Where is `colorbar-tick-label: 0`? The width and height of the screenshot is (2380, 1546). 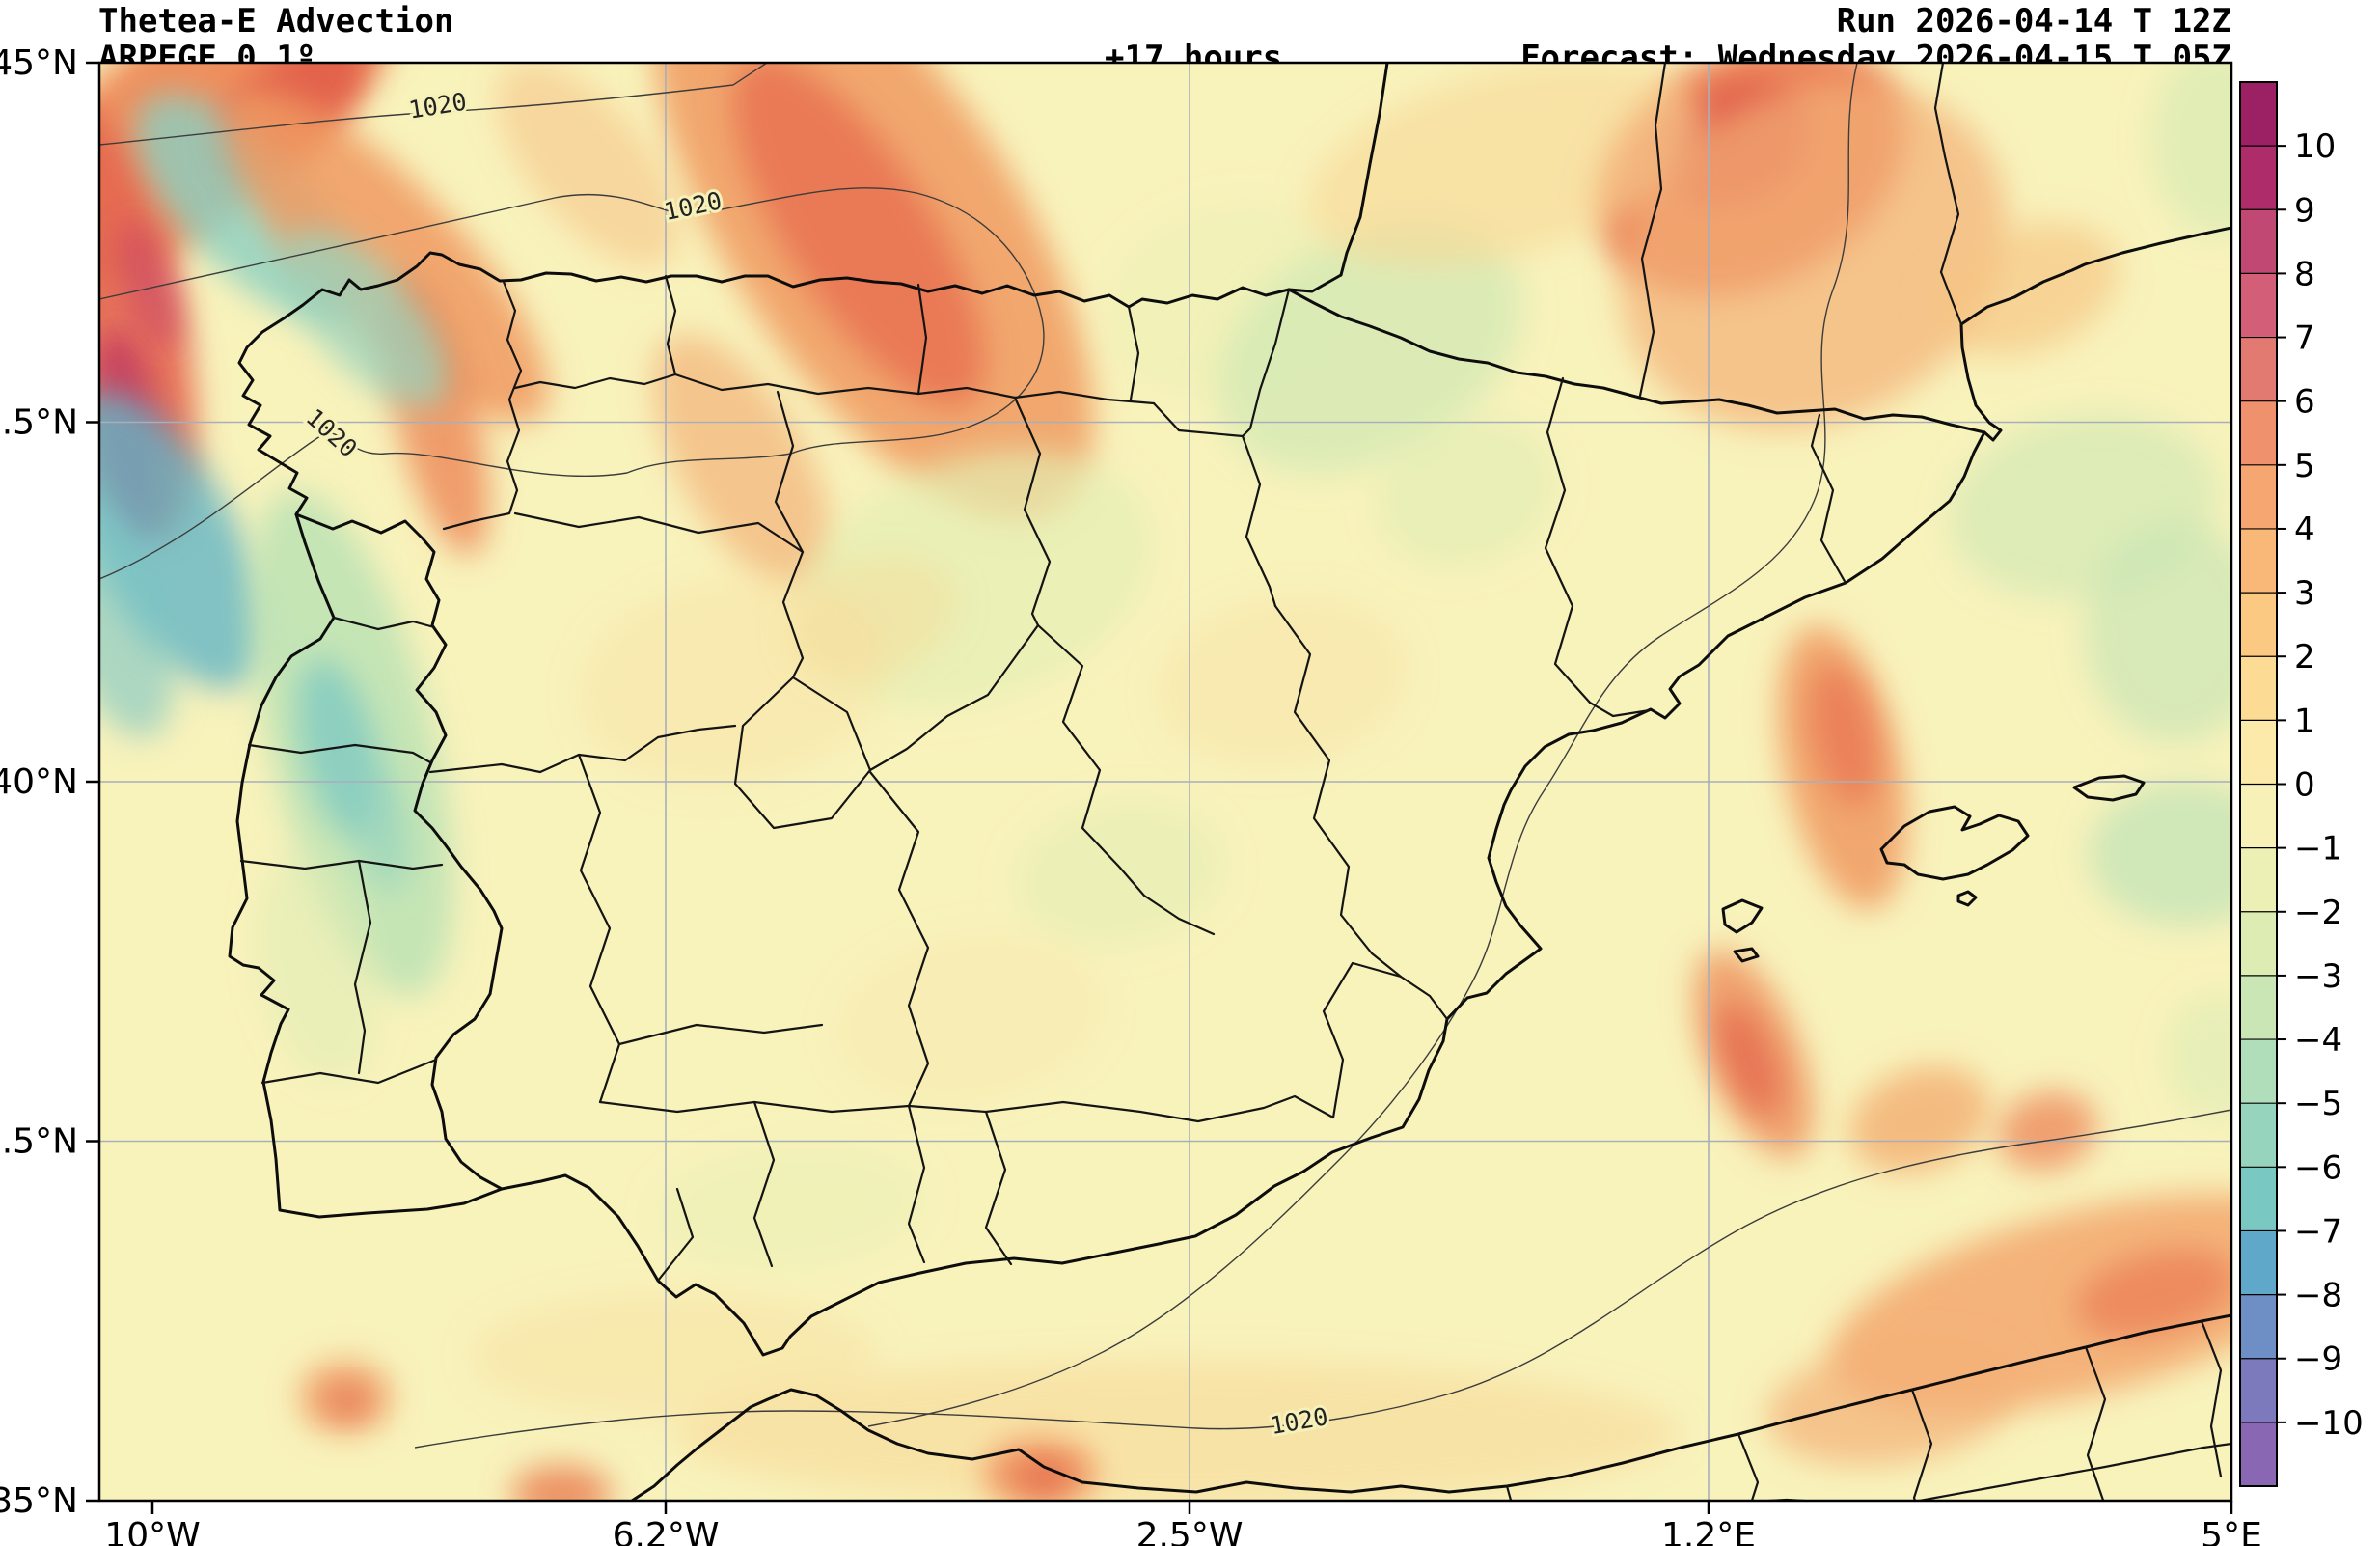 colorbar-tick-label: 0 is located at coordinates (2304, 785).